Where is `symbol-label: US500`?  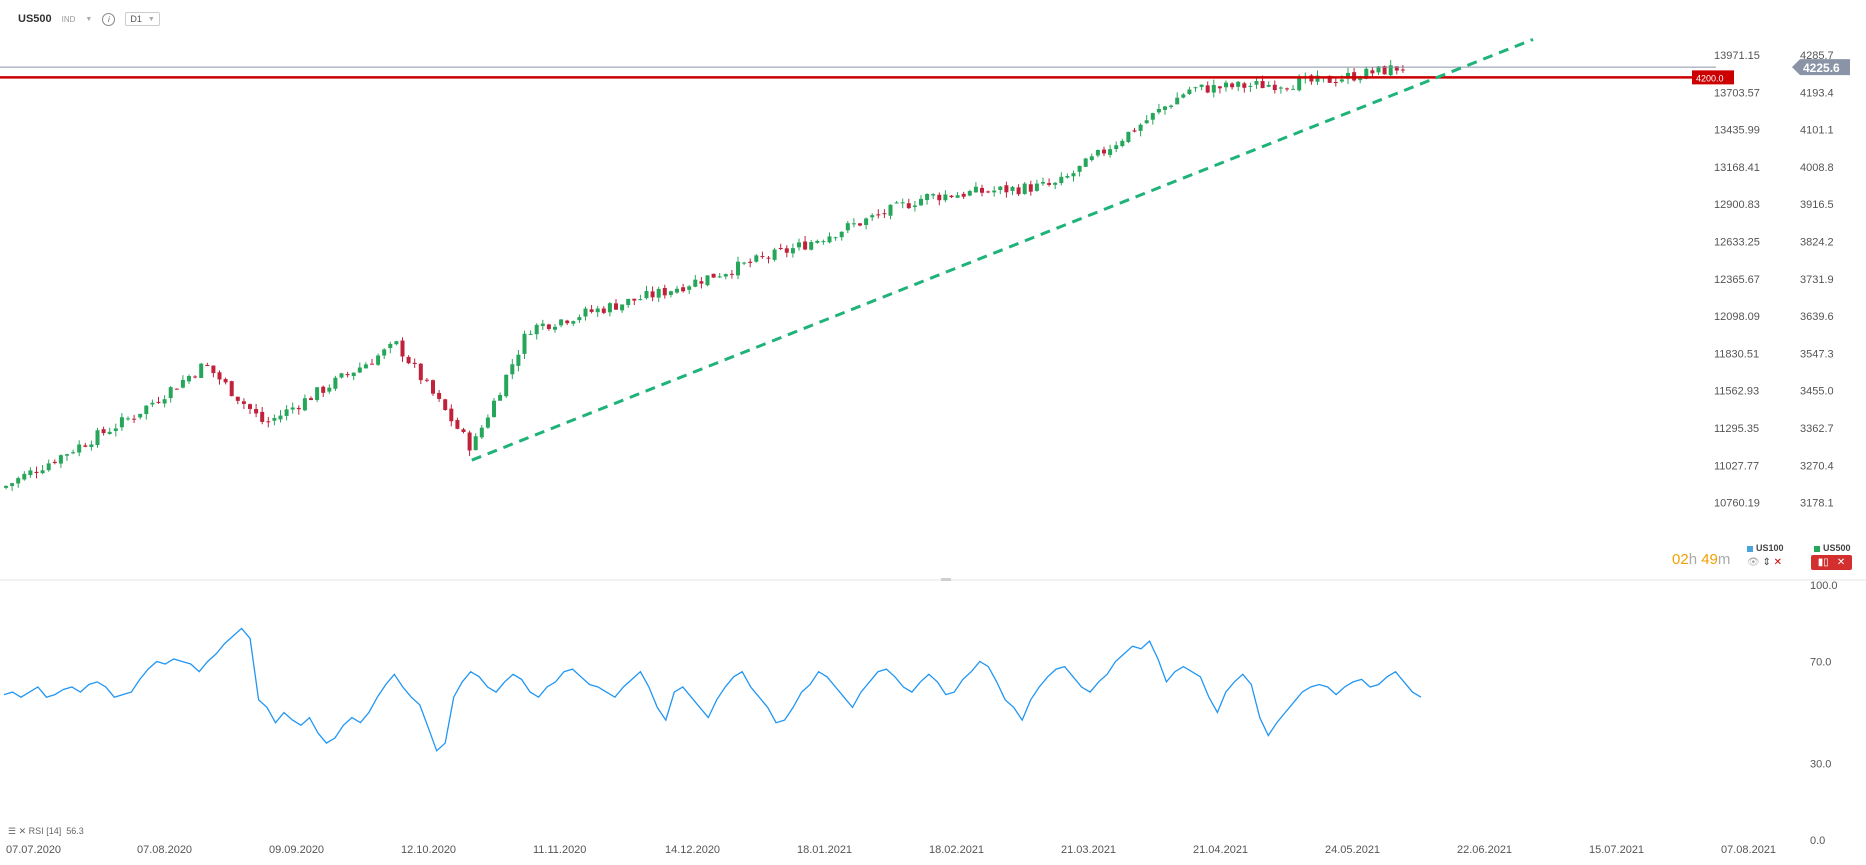 symbol-label: US500 is located at coordinates (35, 19).